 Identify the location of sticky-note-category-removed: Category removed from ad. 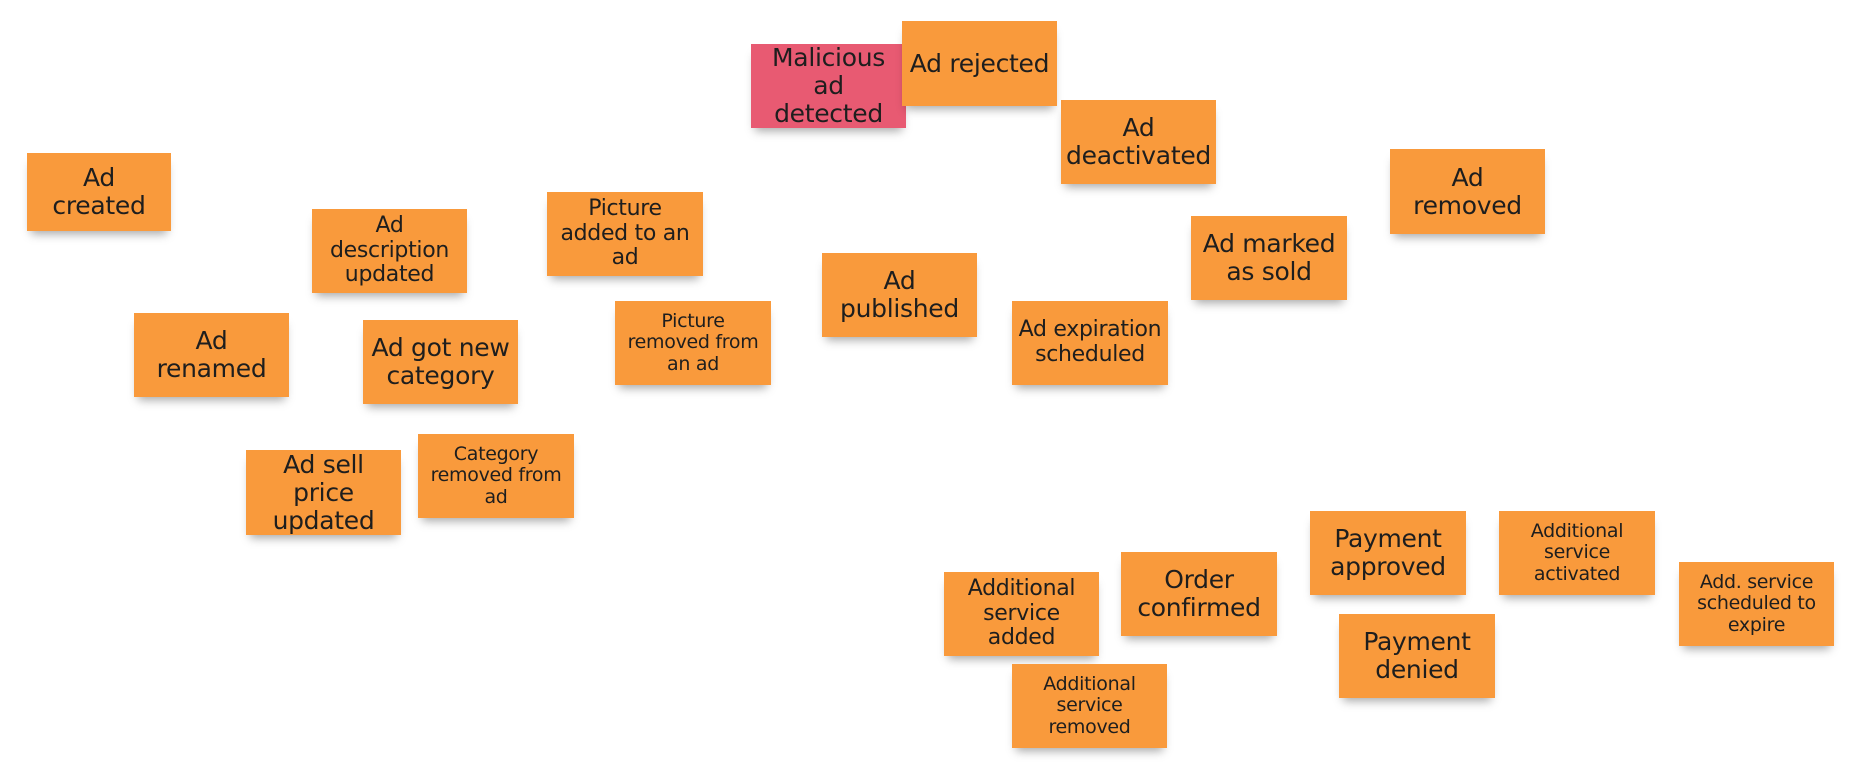
(496, 476).